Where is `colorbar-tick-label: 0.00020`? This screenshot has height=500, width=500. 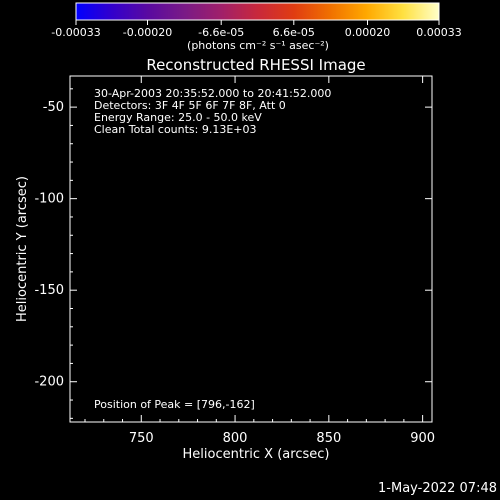 colorbar-tick-label: 0.00020 is located at coordinates (368, 32).